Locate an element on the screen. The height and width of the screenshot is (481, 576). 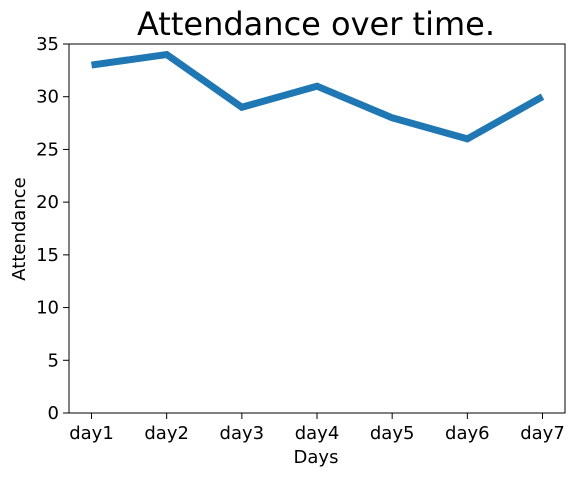
y-tick-label: 30 is located at coordinates (47, 97).